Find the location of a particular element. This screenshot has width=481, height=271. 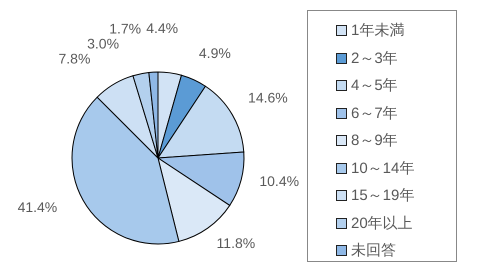

legend-label: 1年未満 is located at coordinates (377, 30).